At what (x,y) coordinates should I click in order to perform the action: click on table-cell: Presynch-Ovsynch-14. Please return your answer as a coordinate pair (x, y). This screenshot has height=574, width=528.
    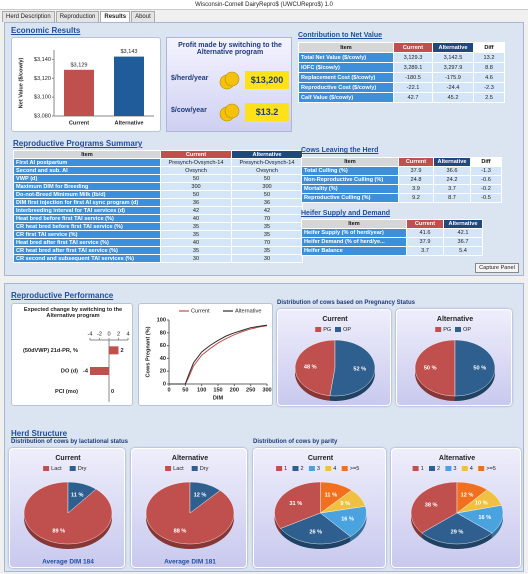
    Looking at the image, I should click on (196, 162).